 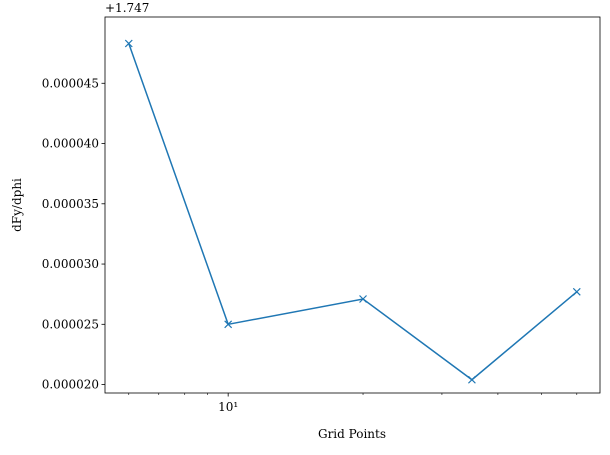 What do you see at coordinates (228, 407) in the screenshot?
I see `x-tick-label: 10¹` at bounding box center [228, 407].